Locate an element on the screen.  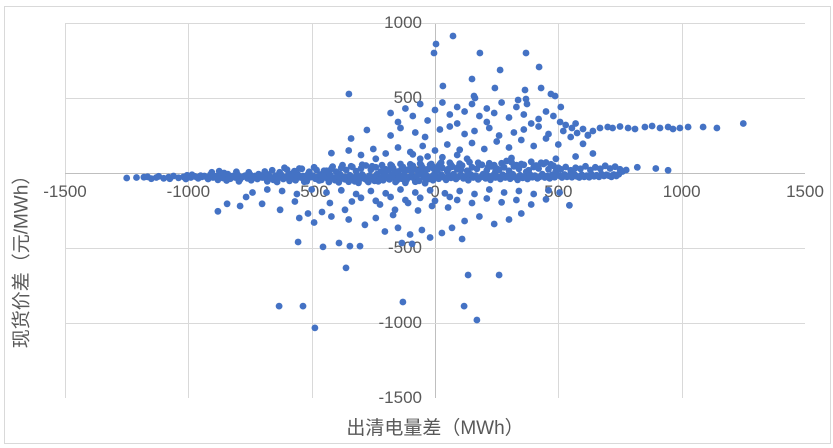
y-tick-label: -1500 is located at coordinates (400, 397).